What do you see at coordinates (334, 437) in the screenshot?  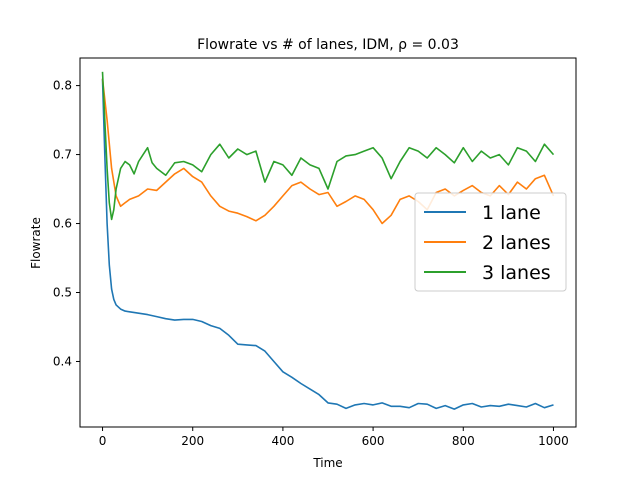 I see `x-axis-ticks: 0 200 400 600 800 1000` at bounding box center [334, 437].